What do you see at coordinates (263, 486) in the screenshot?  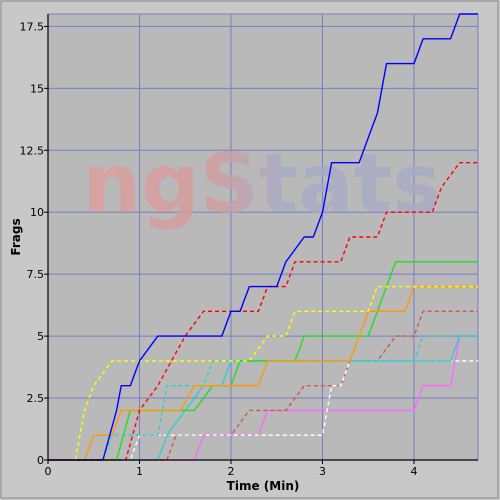 I see `x-axis-label: Time (Min)` at bounding box center [263, 486].